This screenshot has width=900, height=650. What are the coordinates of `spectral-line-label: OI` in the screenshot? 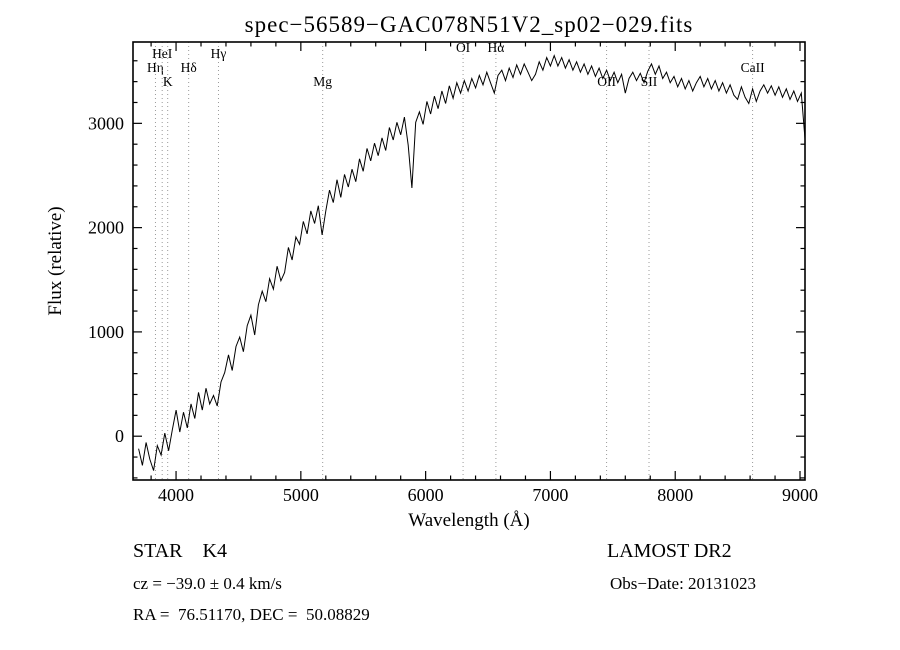 It's located at (463, 47).